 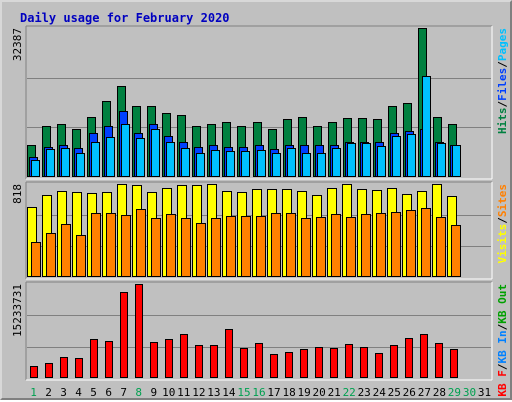 What do you see at coordinates (439, 392) in the screenshot?
I see `x-tick-label: 28` at bounding box center [439, 392].